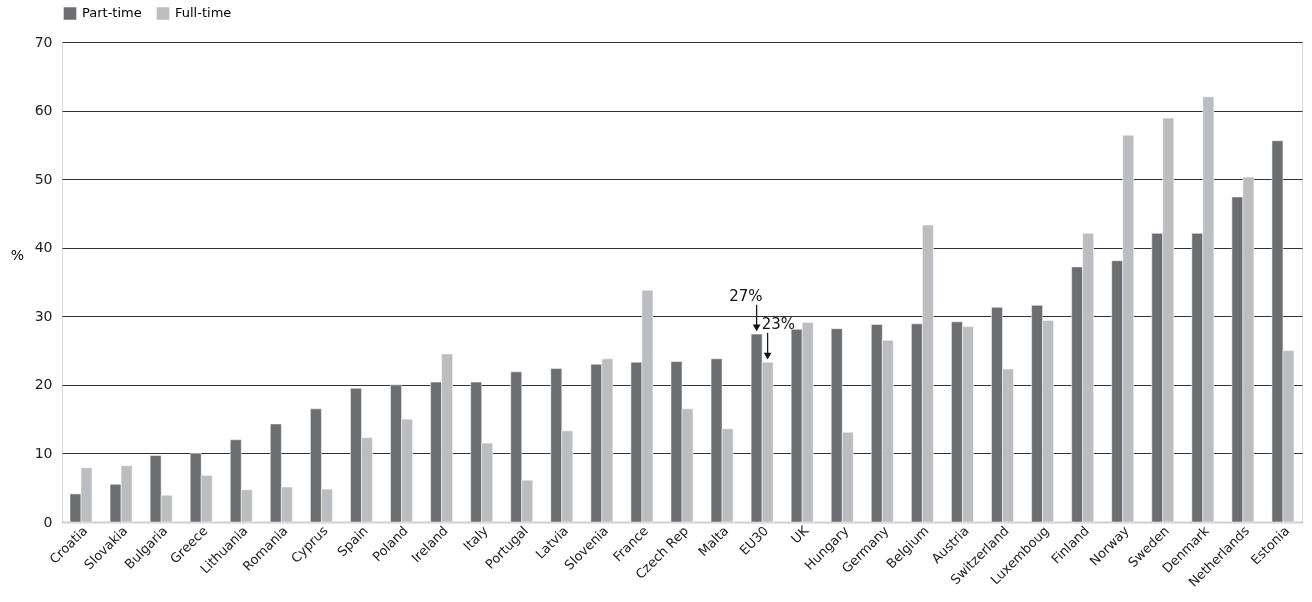  I want to click on y-tick-label: 0, so click(48, 521).